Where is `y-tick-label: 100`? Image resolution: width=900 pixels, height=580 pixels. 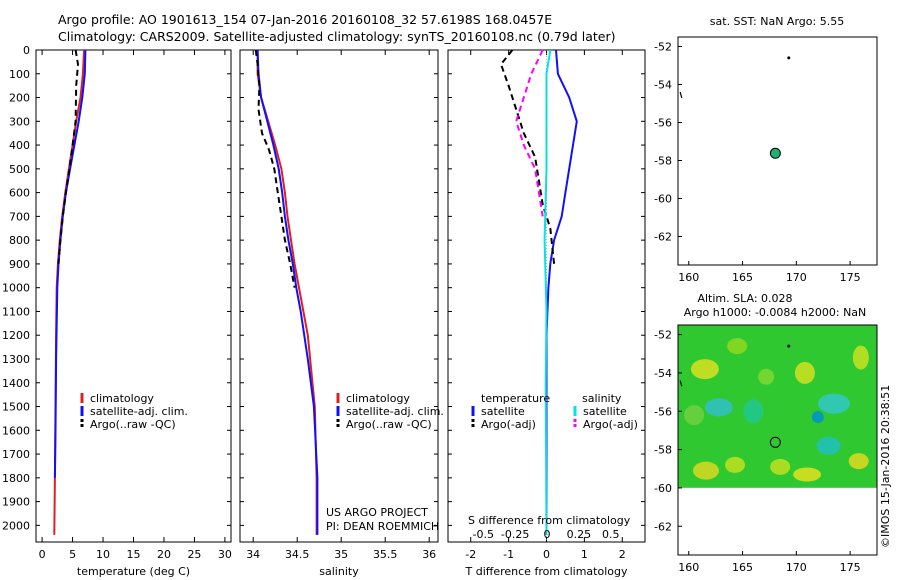
y-tick-label: 100 is located at coordinates (19, 74).